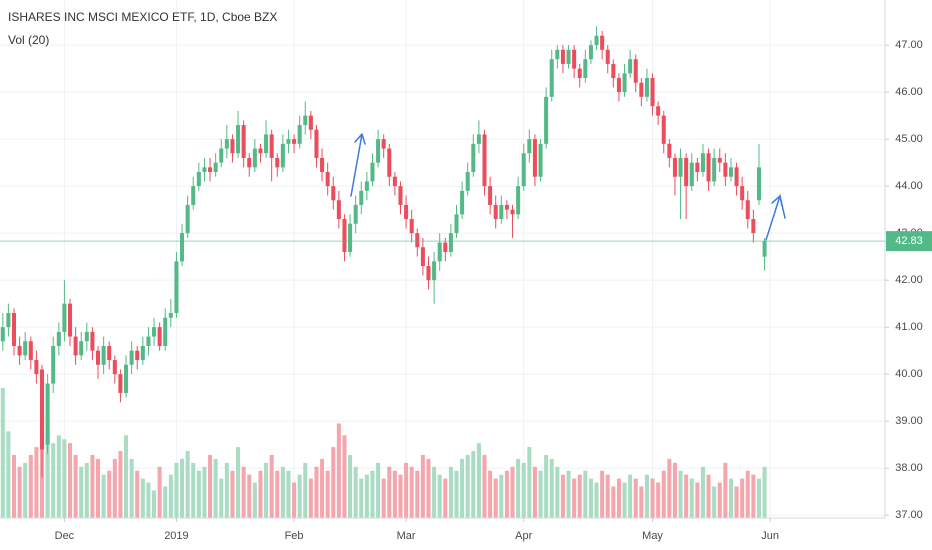 Image resolution: width=932 pixels, height=550 pixels. What do you see at coordinates (909, 468) in the screenshot?
I see `y-tick-label: 38.00` at bounding box center [909, 468].